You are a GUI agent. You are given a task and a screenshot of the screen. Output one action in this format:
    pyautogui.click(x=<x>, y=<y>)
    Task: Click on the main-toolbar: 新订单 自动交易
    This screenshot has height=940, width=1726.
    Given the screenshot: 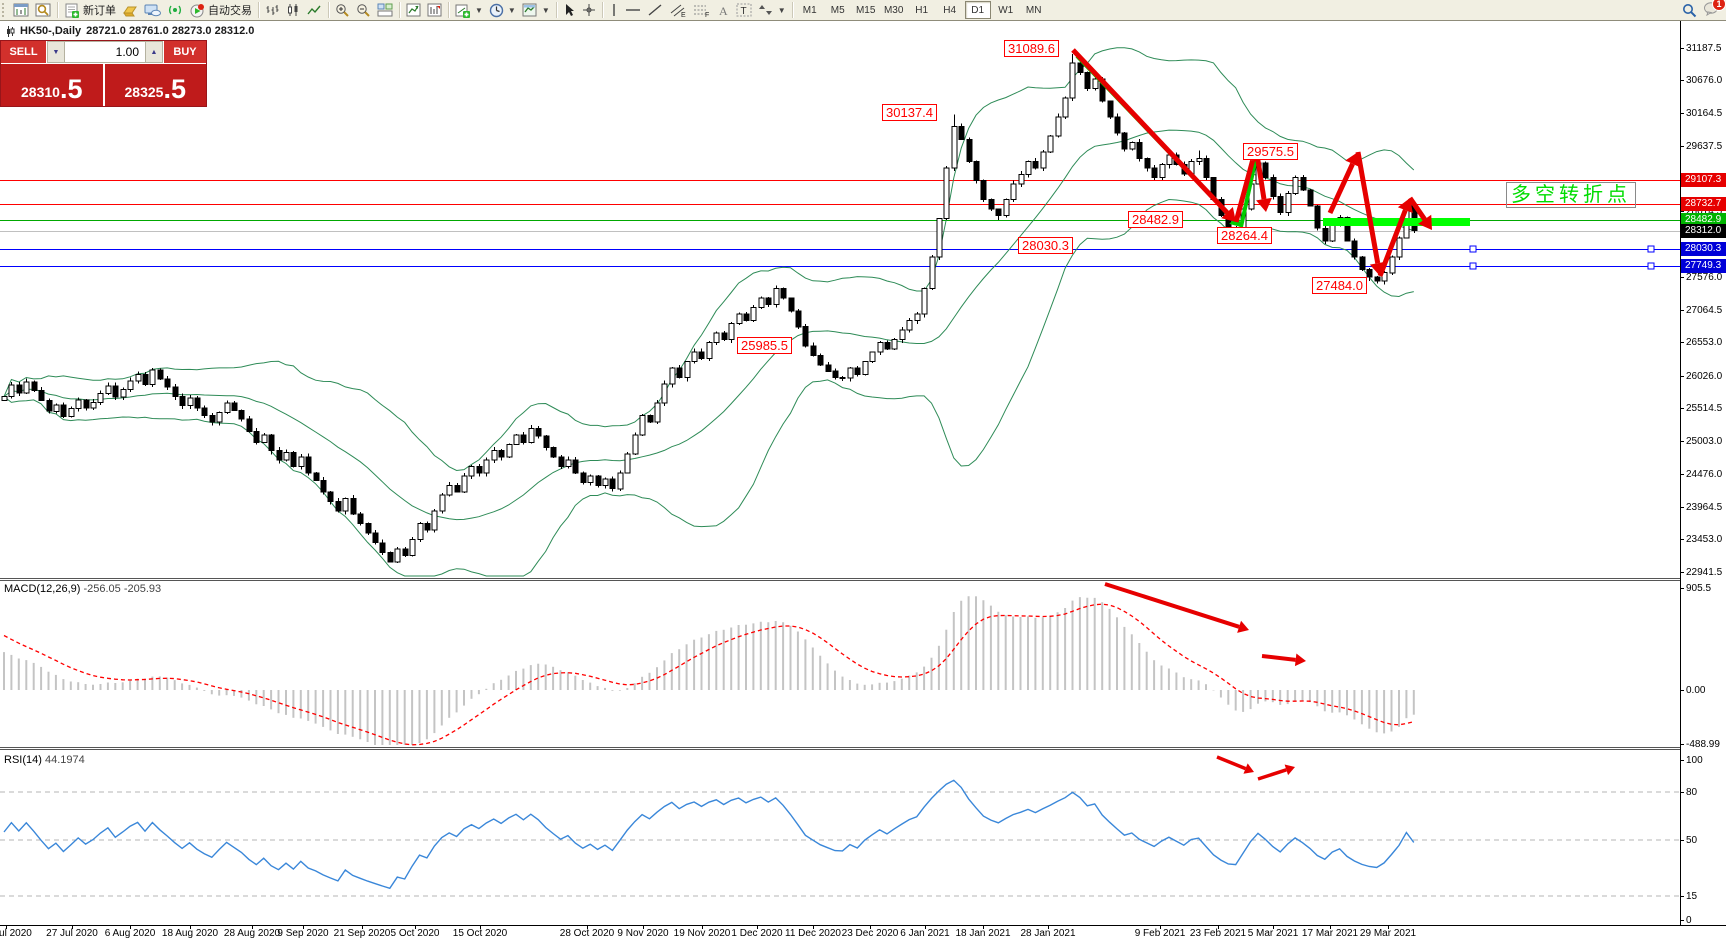 What is the action you would take?
    pyautogui.click(x=863, y=10)
    